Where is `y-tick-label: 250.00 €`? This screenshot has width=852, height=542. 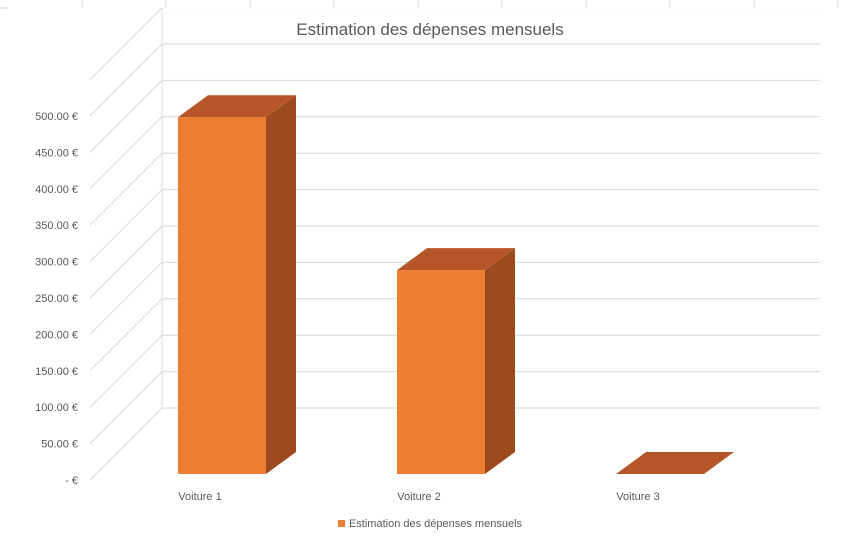 y-tick-label: 250.00 € is located at coordinates (56, 299).